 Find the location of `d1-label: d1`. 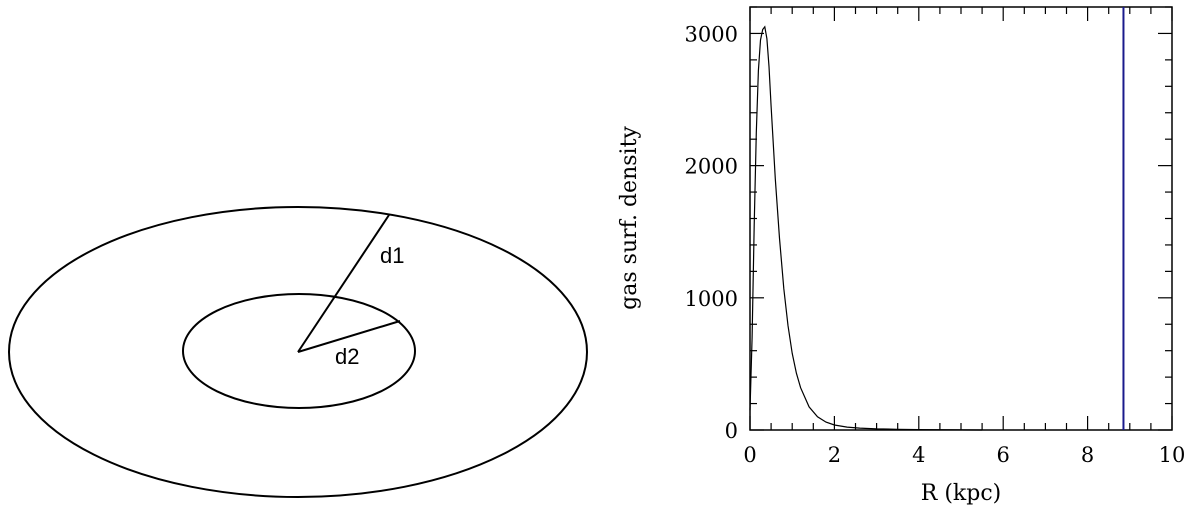

d1-label: d1 is located at coordinates (392, 255).